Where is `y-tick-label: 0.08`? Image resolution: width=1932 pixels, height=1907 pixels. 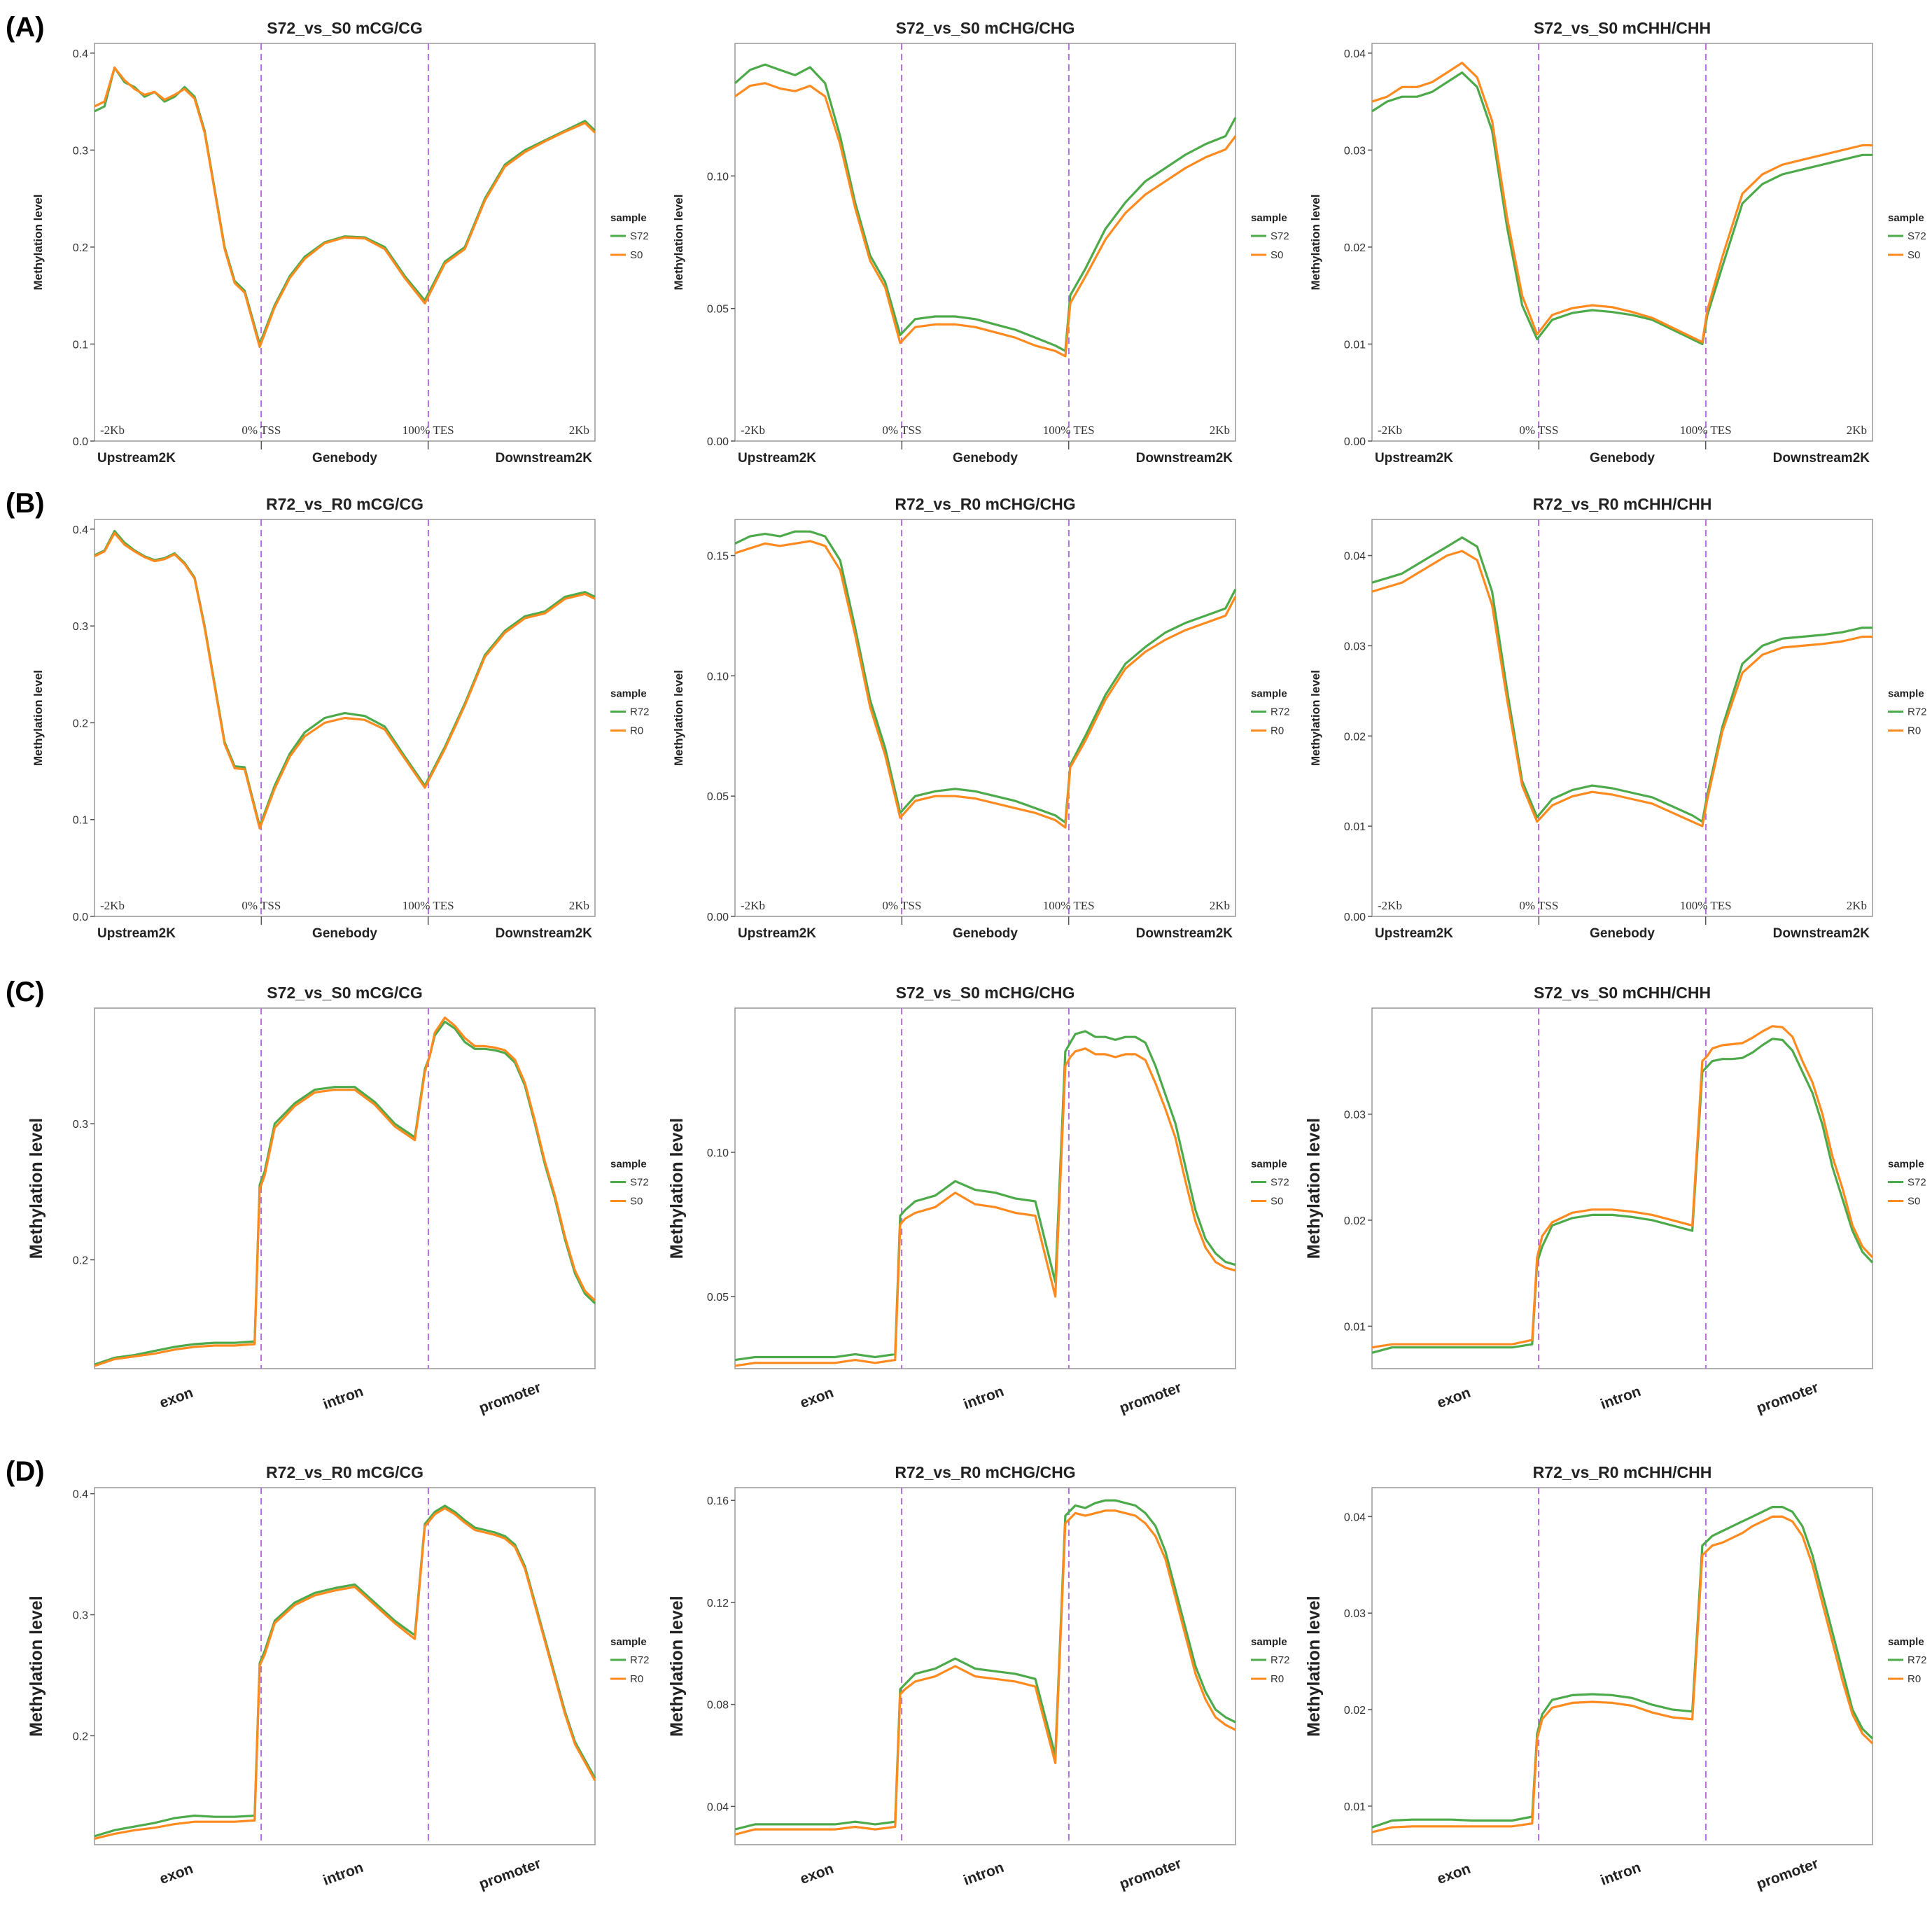
y-tick-label: 0.08 is located at coordinates (718, 1706).